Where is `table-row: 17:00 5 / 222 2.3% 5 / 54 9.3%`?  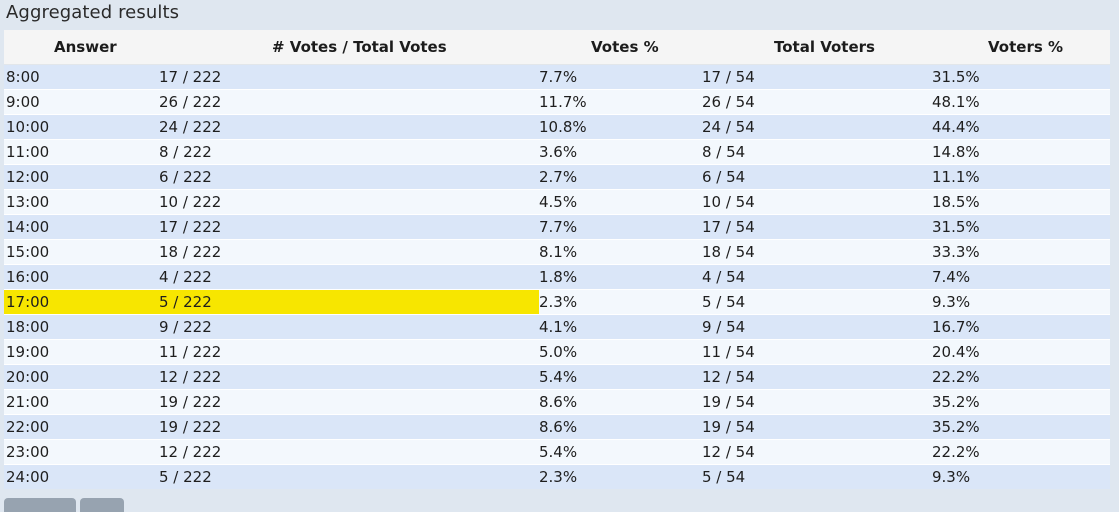 table-row: 17:00 5 / 222 2.3% 5 / 54 9.3% is located at coordinates (557, 302).